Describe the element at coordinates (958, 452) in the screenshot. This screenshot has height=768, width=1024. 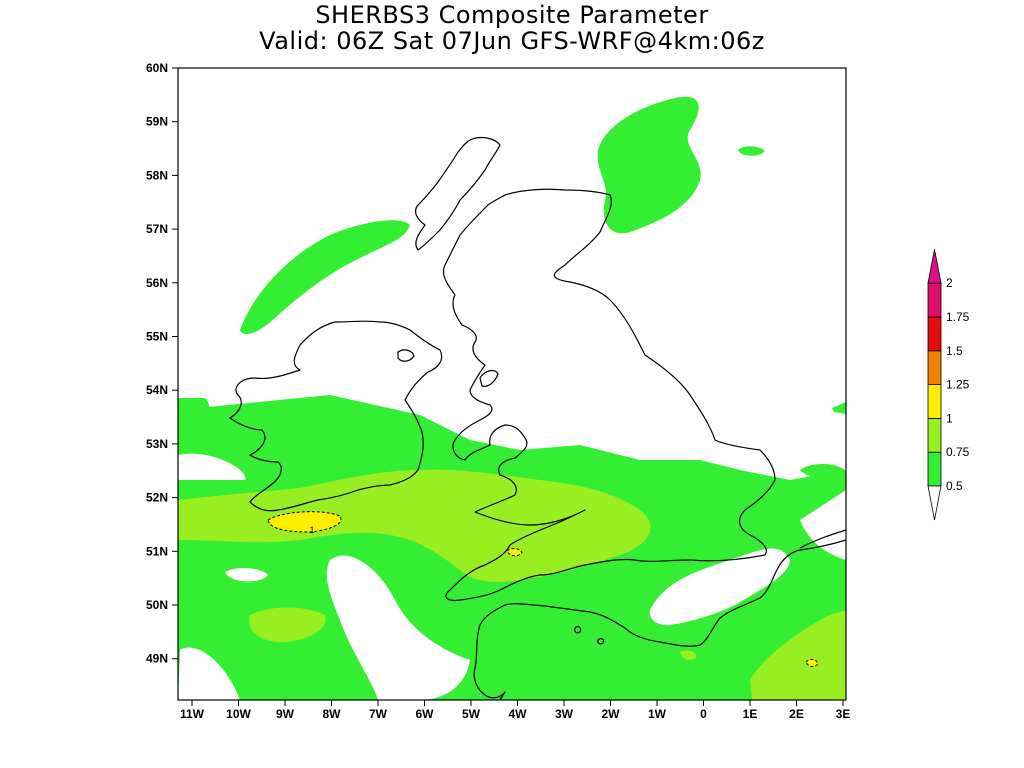
I see `legend-level-label: 0.75` at that location.